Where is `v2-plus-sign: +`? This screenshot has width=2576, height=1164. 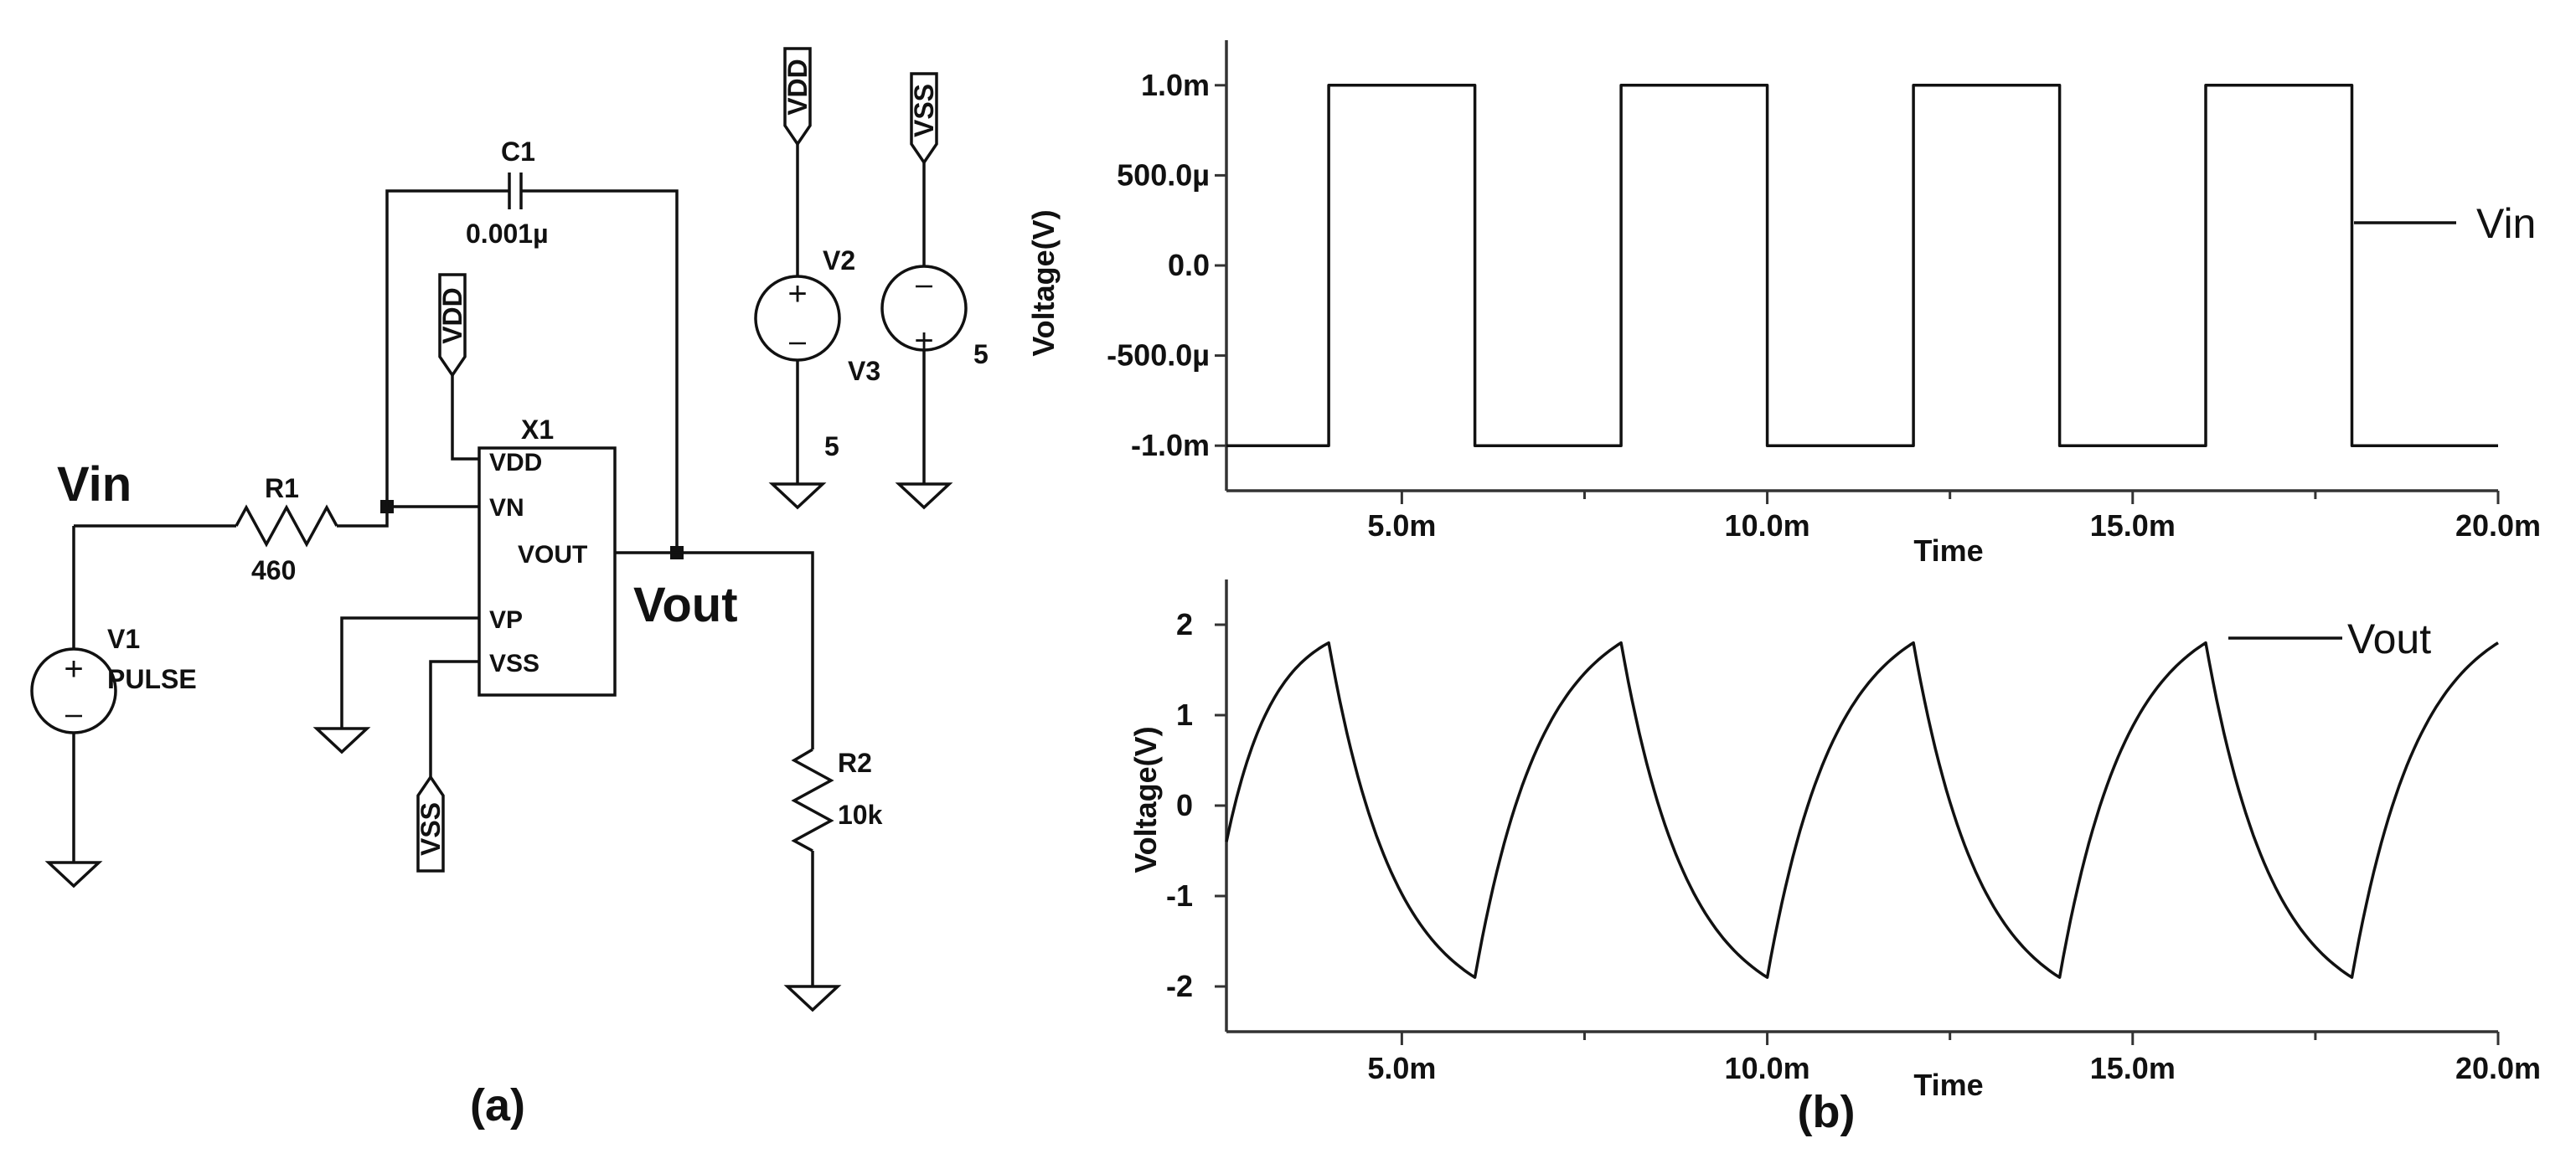
v2-plus-sign: + is located at coordinates (797, 294).